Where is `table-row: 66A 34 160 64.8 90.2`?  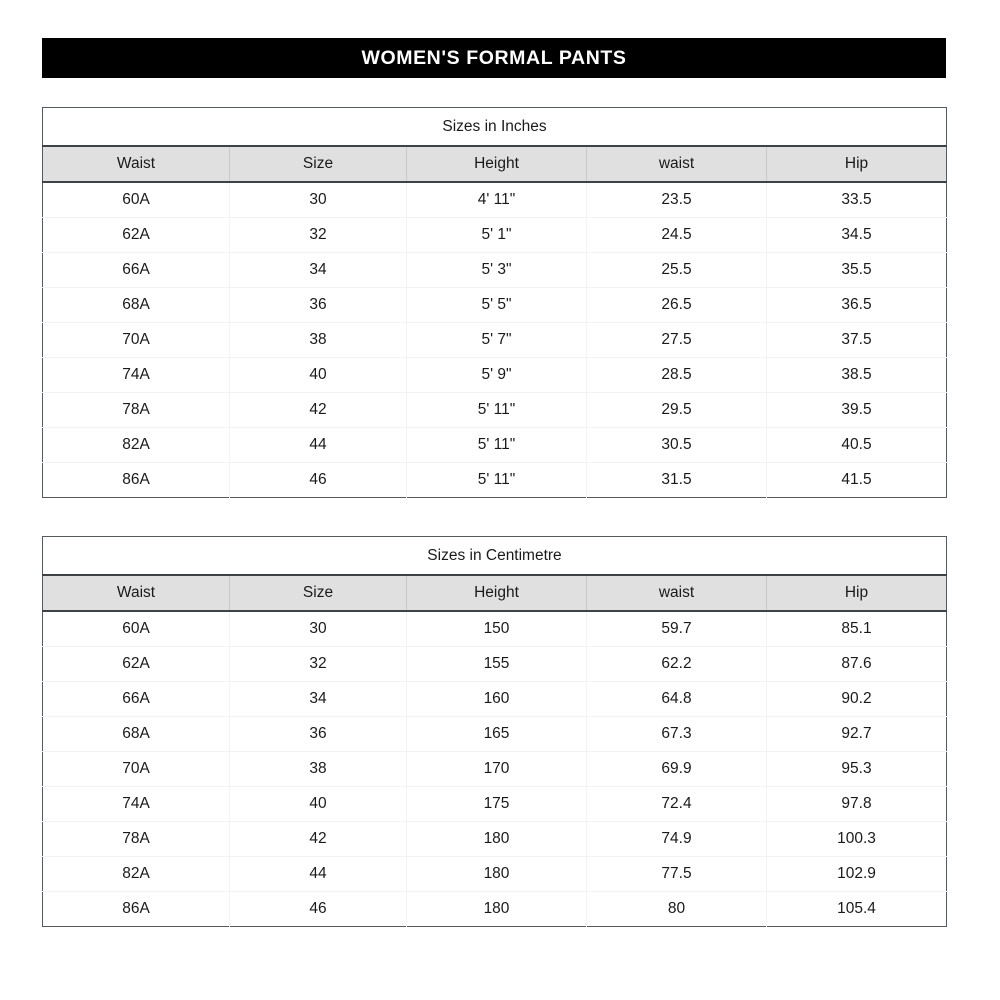
table-row: 66A 34 160 64.8 90.2 is located at coordinates (494, 699).